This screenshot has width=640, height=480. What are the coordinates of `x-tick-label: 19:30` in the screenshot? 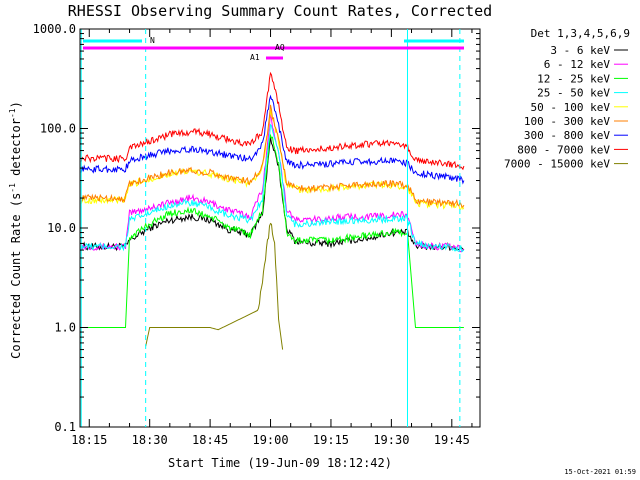 It's located at (391, 440).